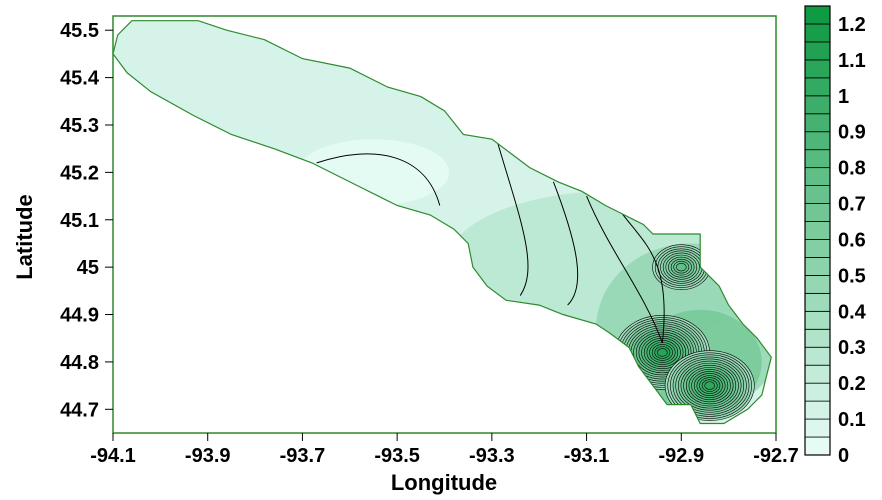 Image resolution: width=882 pixels, height=500 pixels. I want to click on x-tick-label: -94.1, so click(113, 456).